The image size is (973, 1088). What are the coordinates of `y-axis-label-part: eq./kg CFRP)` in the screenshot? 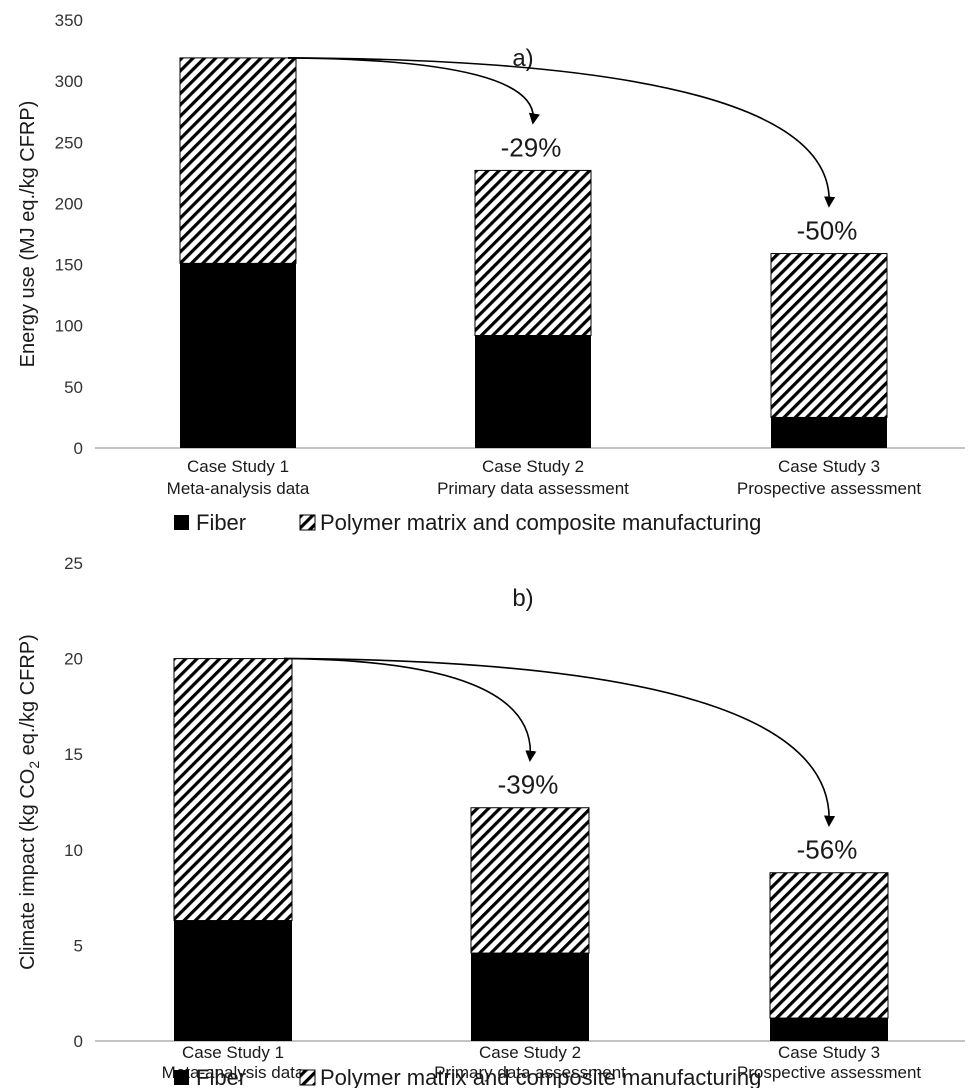 It's located at (28, 697).